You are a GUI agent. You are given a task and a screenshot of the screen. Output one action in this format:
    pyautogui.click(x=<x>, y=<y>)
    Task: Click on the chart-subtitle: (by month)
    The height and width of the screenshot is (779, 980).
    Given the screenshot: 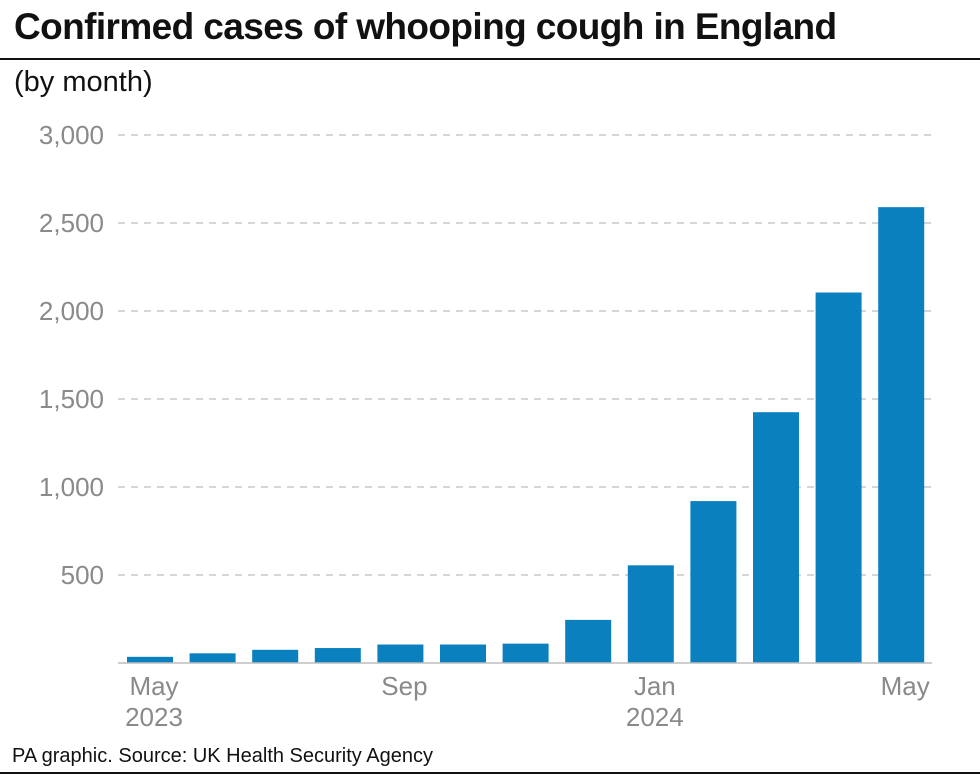 What is the action you would take?
    pyautogui.click(x=83, y=82)
    